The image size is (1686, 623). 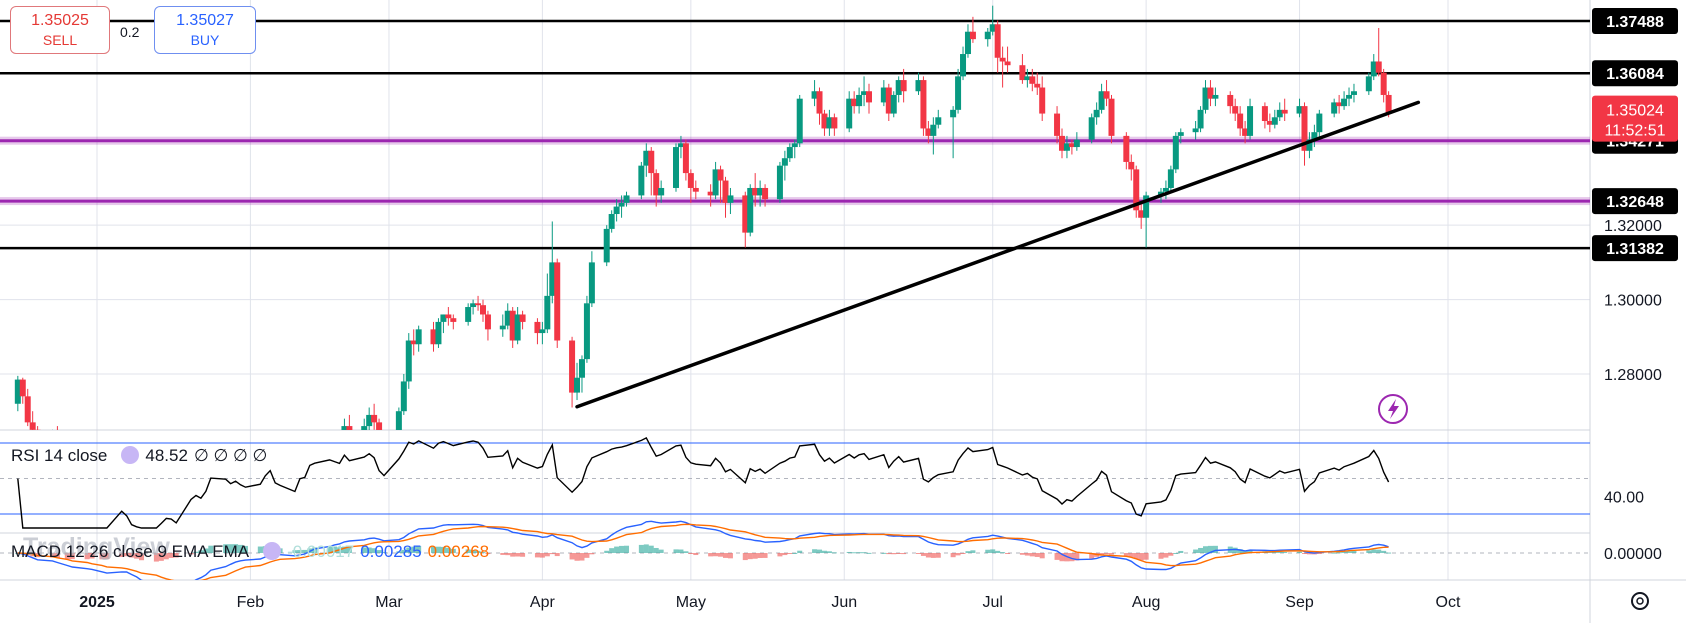 I want to click on rsi-legend: RSI 14 close 48.52 ∅ ∅ ∅ ∅, so click(x=142, y=456).